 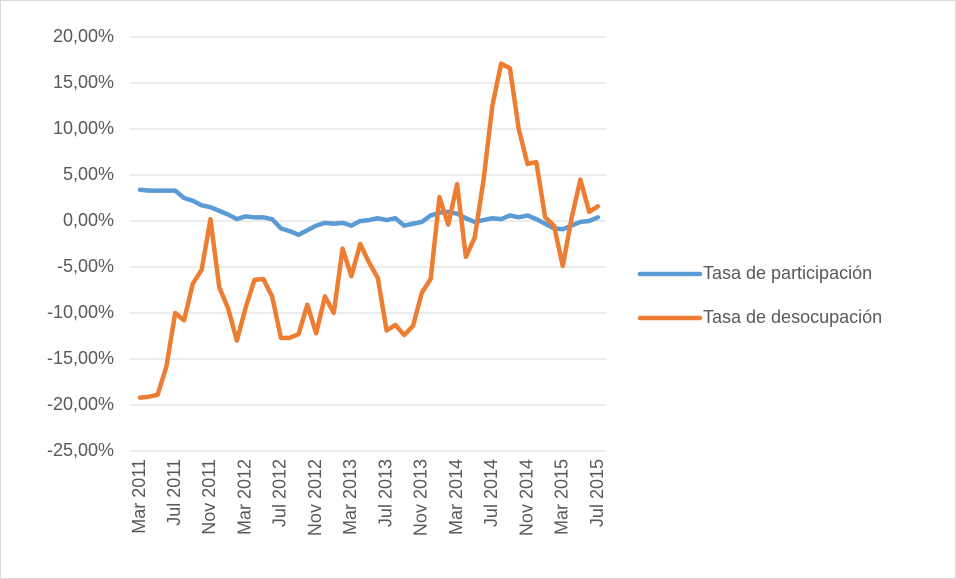 I want to click on x-tick-label: Mar 2015, so click(x=562, y=497).